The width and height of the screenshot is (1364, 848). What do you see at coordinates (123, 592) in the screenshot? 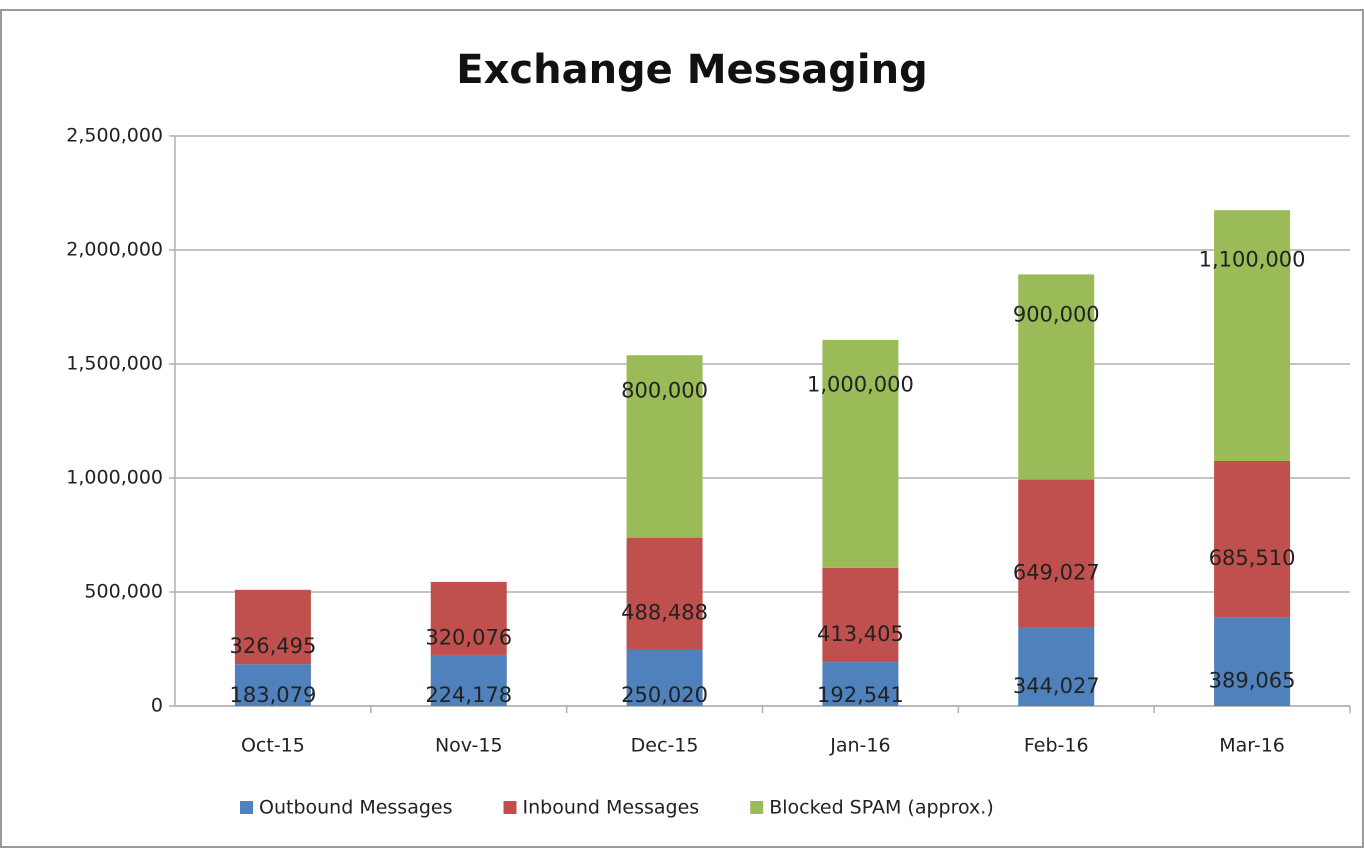
I see `y-tick-label: 500,000` at bounding box center [123, 592].